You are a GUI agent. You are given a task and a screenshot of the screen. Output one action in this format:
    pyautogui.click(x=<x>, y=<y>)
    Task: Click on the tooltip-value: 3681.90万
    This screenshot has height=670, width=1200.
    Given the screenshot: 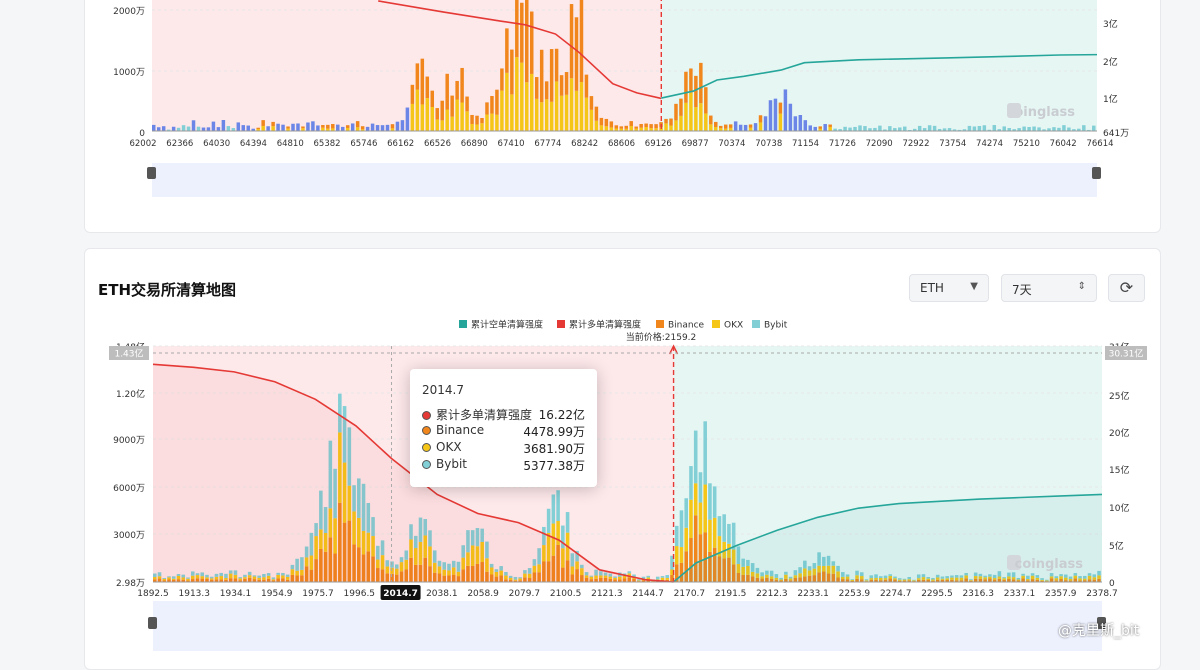 What is the action you would take?
    pyautogui.click(x=554, y=449)
    